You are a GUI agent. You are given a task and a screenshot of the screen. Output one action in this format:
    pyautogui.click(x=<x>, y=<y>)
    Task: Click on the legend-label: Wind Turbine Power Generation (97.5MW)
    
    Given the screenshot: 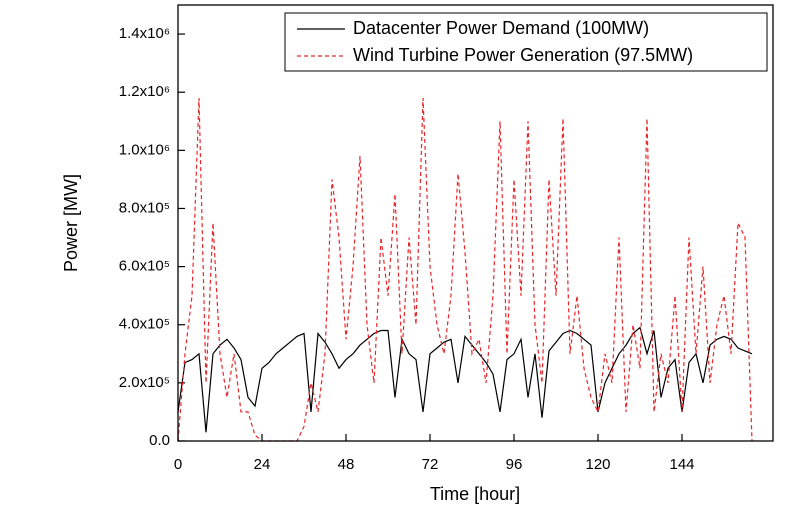 What is the action you would take?
    pyautogui.click(x=523, y=55)
    